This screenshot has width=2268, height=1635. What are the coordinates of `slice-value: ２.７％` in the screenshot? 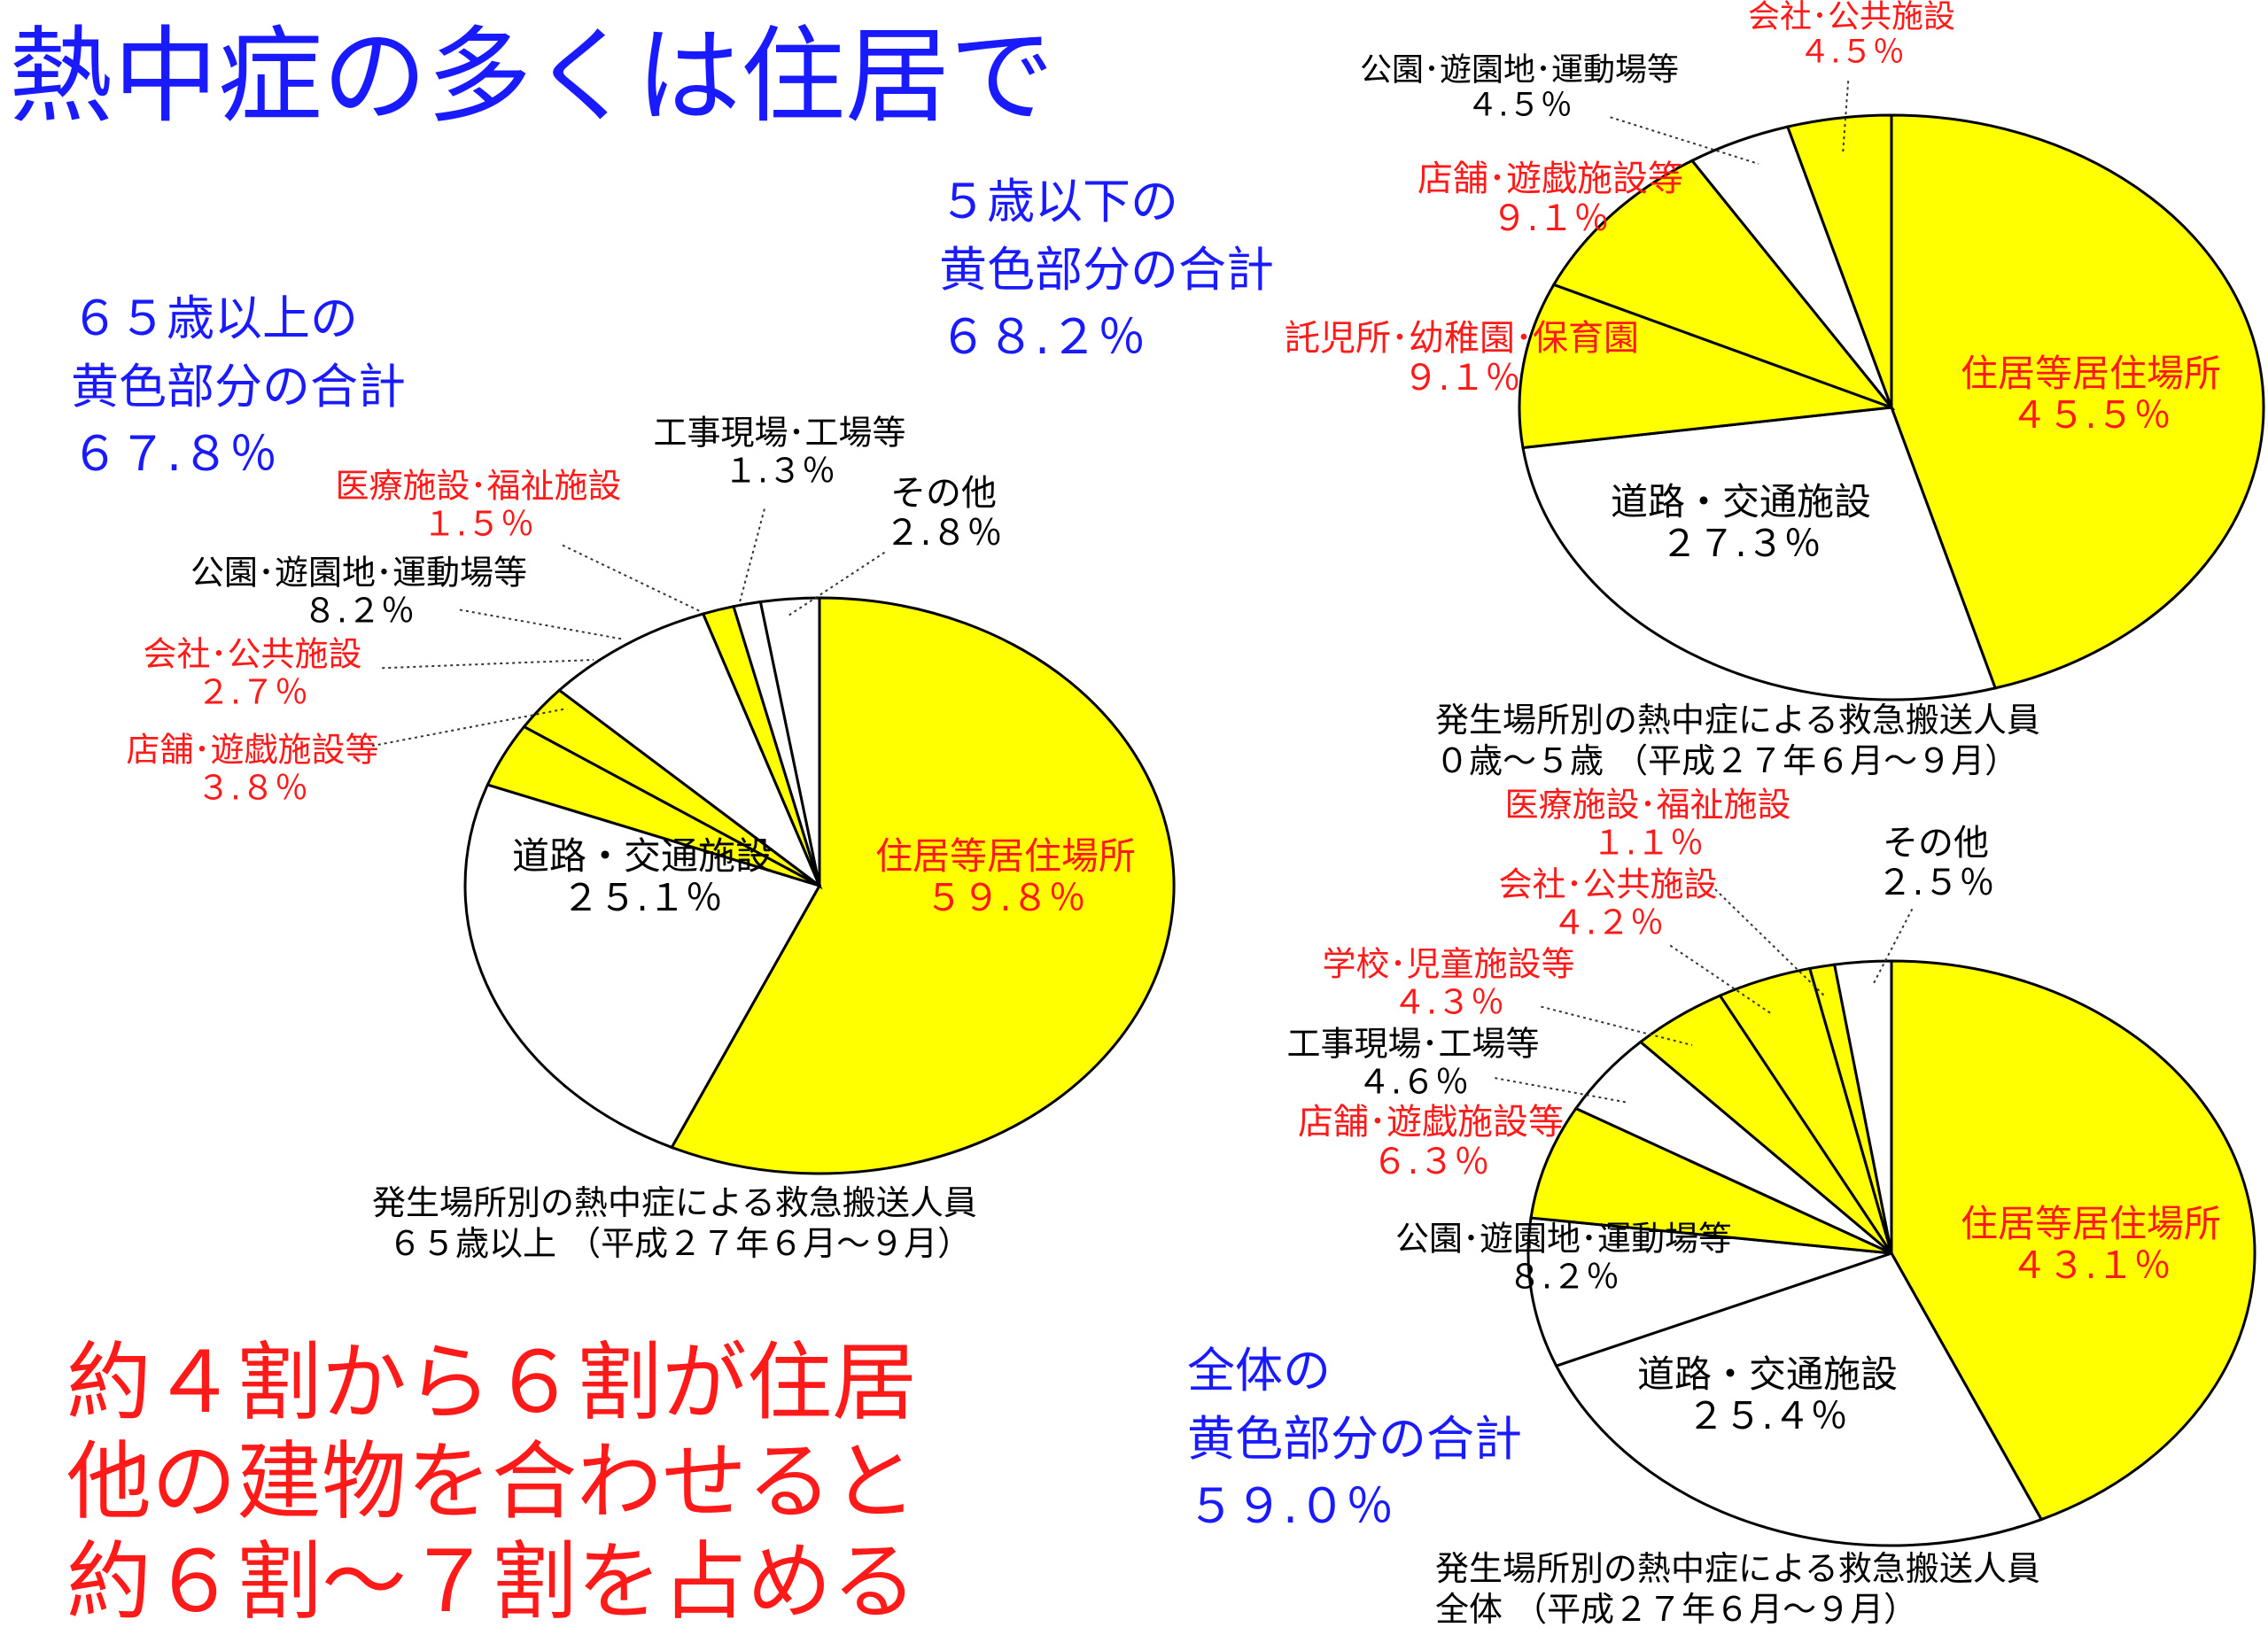 It's located at (252, 691).